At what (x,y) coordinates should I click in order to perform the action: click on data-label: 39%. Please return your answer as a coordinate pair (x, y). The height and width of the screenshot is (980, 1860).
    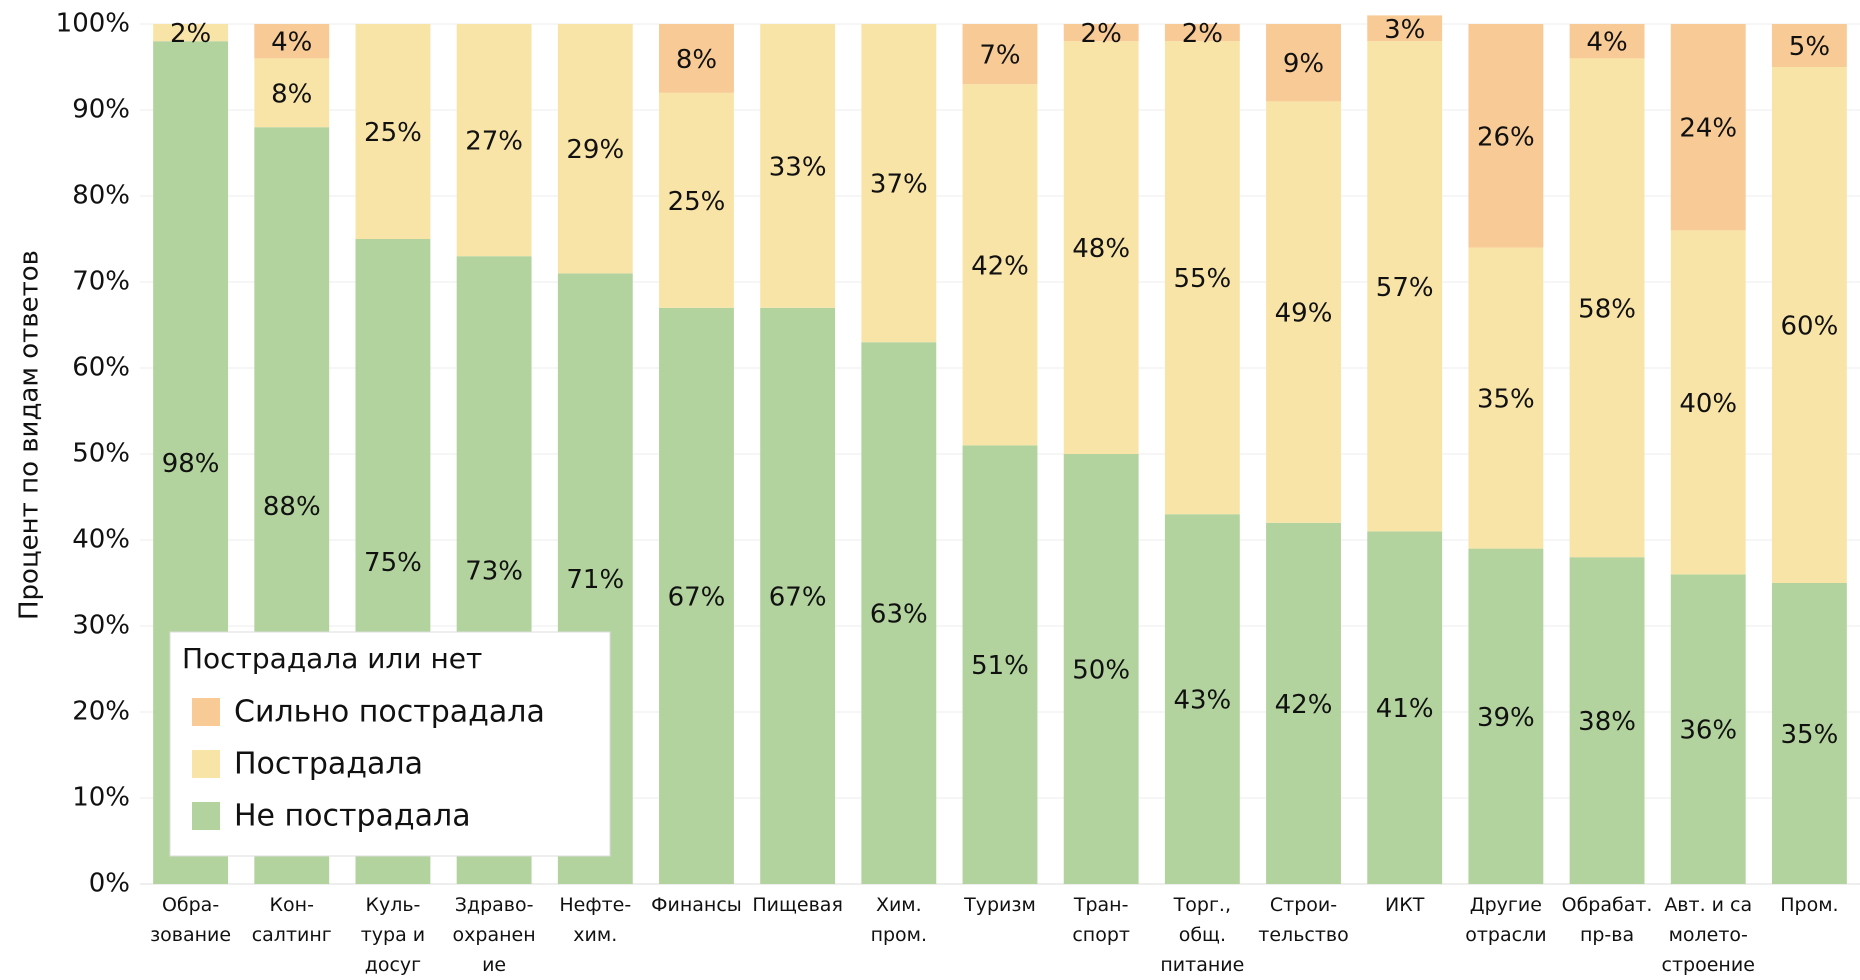
    Looking at the image, I should click on (1506, 718).